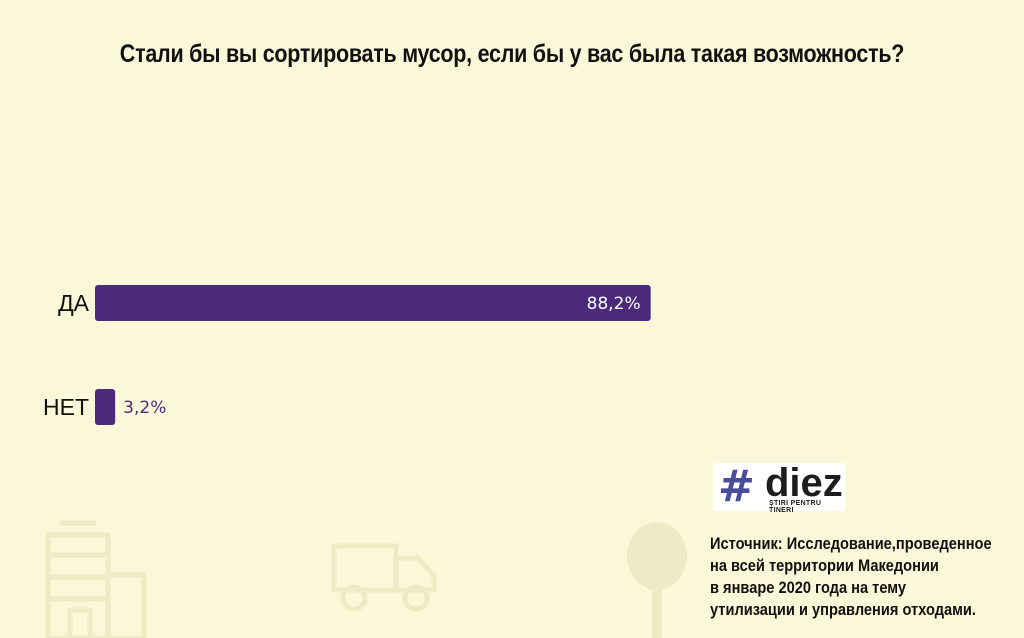  Describe the element at coordinates (843, 609) in the screenshot. I see `source-line: утилизации и управления отходами.` at that location.